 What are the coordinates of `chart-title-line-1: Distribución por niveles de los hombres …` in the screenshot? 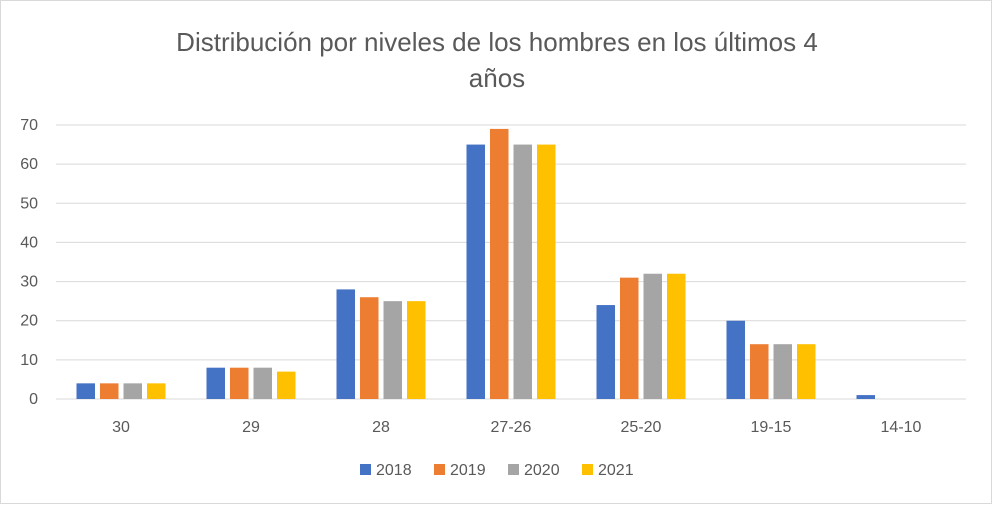 It's located at (497, 42).